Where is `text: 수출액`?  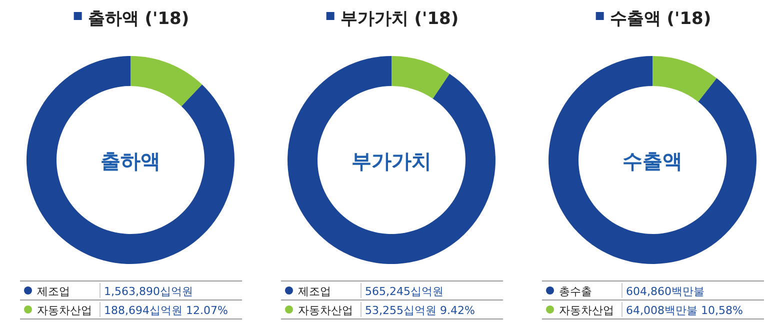 text: 수출액 is located at coordinates (652, 161).